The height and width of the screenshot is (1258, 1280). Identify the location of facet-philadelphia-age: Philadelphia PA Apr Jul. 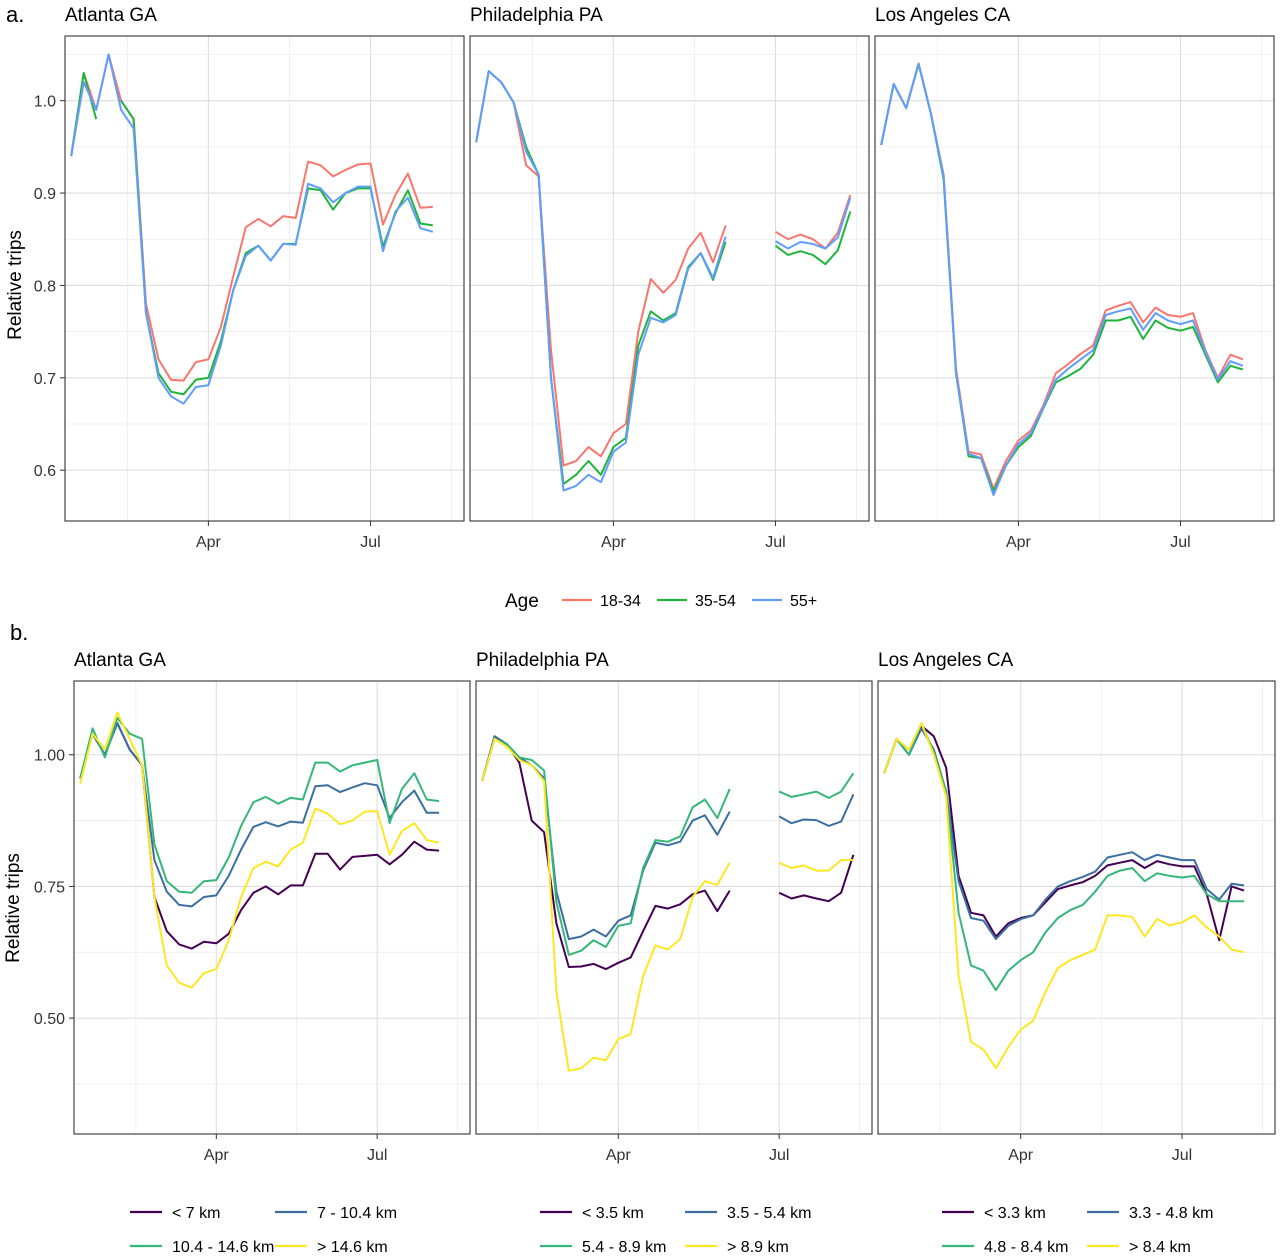
(669, 278).